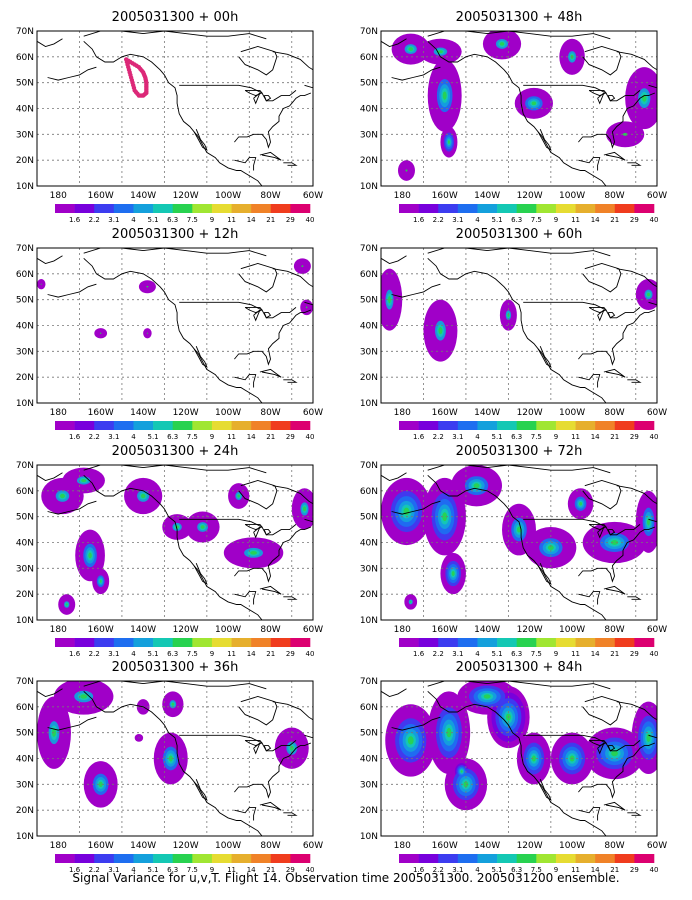 This screenshot has width=692, height=900. Describe the element at coordinates (101, 630) in the screenshot. I see `lon-tick-label: 160W` at that location.